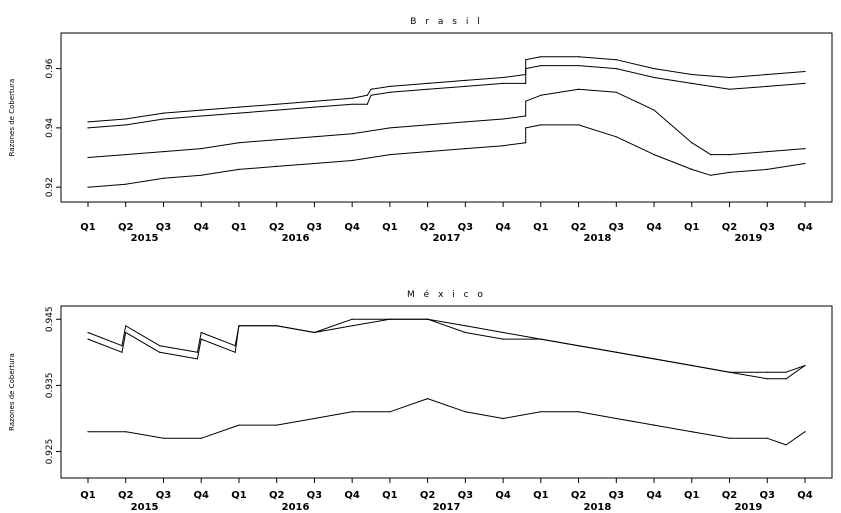 The image size is (841, 513). What do you see at coordinates (748, 238) in the screenshot?
I see `year-label: 2019` at bounding box center [748, 238].